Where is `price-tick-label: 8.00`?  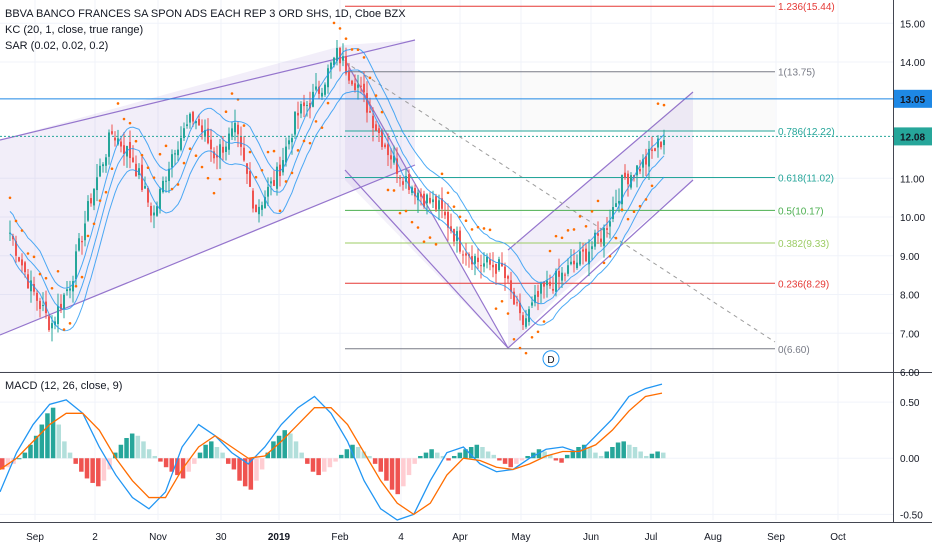 price-tick-label: 8.00 is located at coordinates (910, 296).